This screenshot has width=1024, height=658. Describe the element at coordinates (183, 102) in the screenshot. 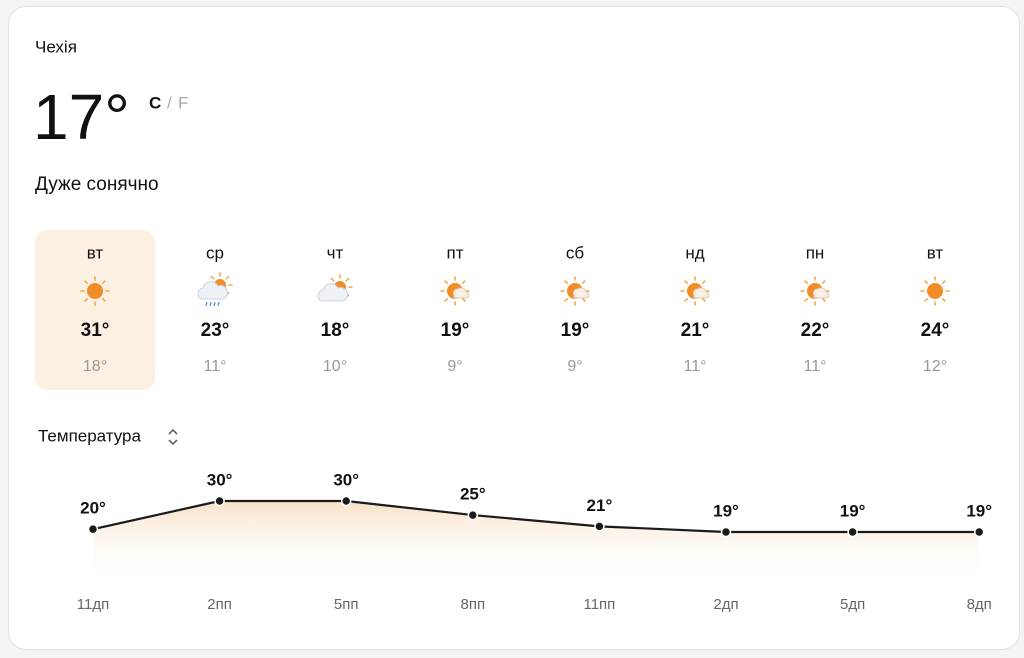

I see `unit-f: F` at that location.